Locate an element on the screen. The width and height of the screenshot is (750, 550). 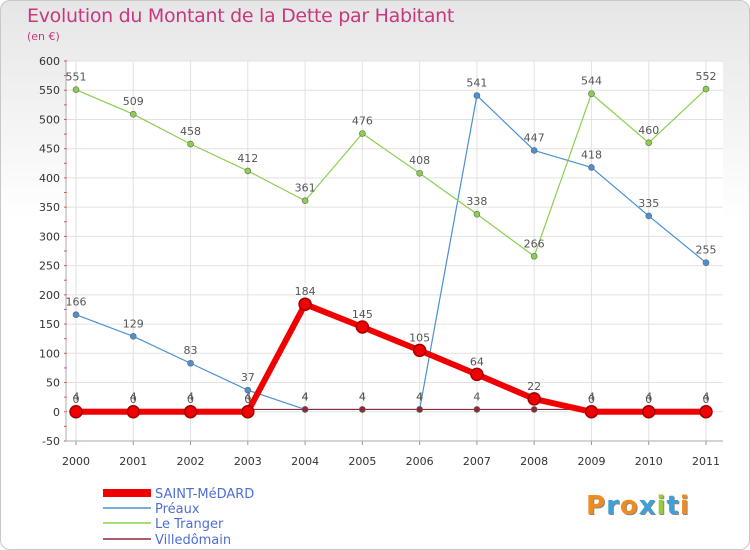
x-tick-label: 2007 is located at coordinates (477, 461).